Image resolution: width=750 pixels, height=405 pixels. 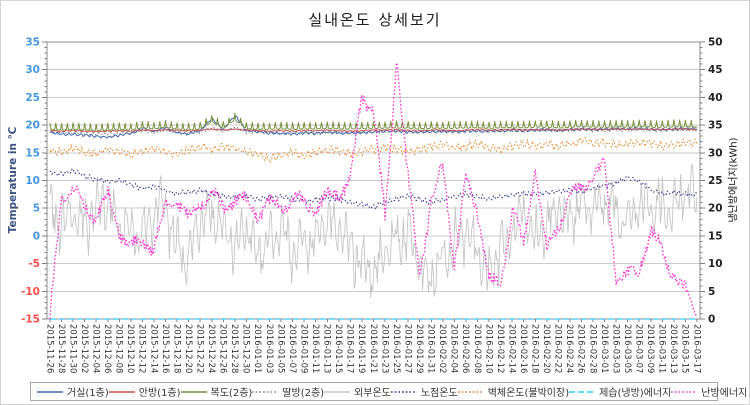 What do you see at coordinates (88, 393) in the screenshot?
I see `legend-label: 거실(1층)` at bounding box center [88, 393].